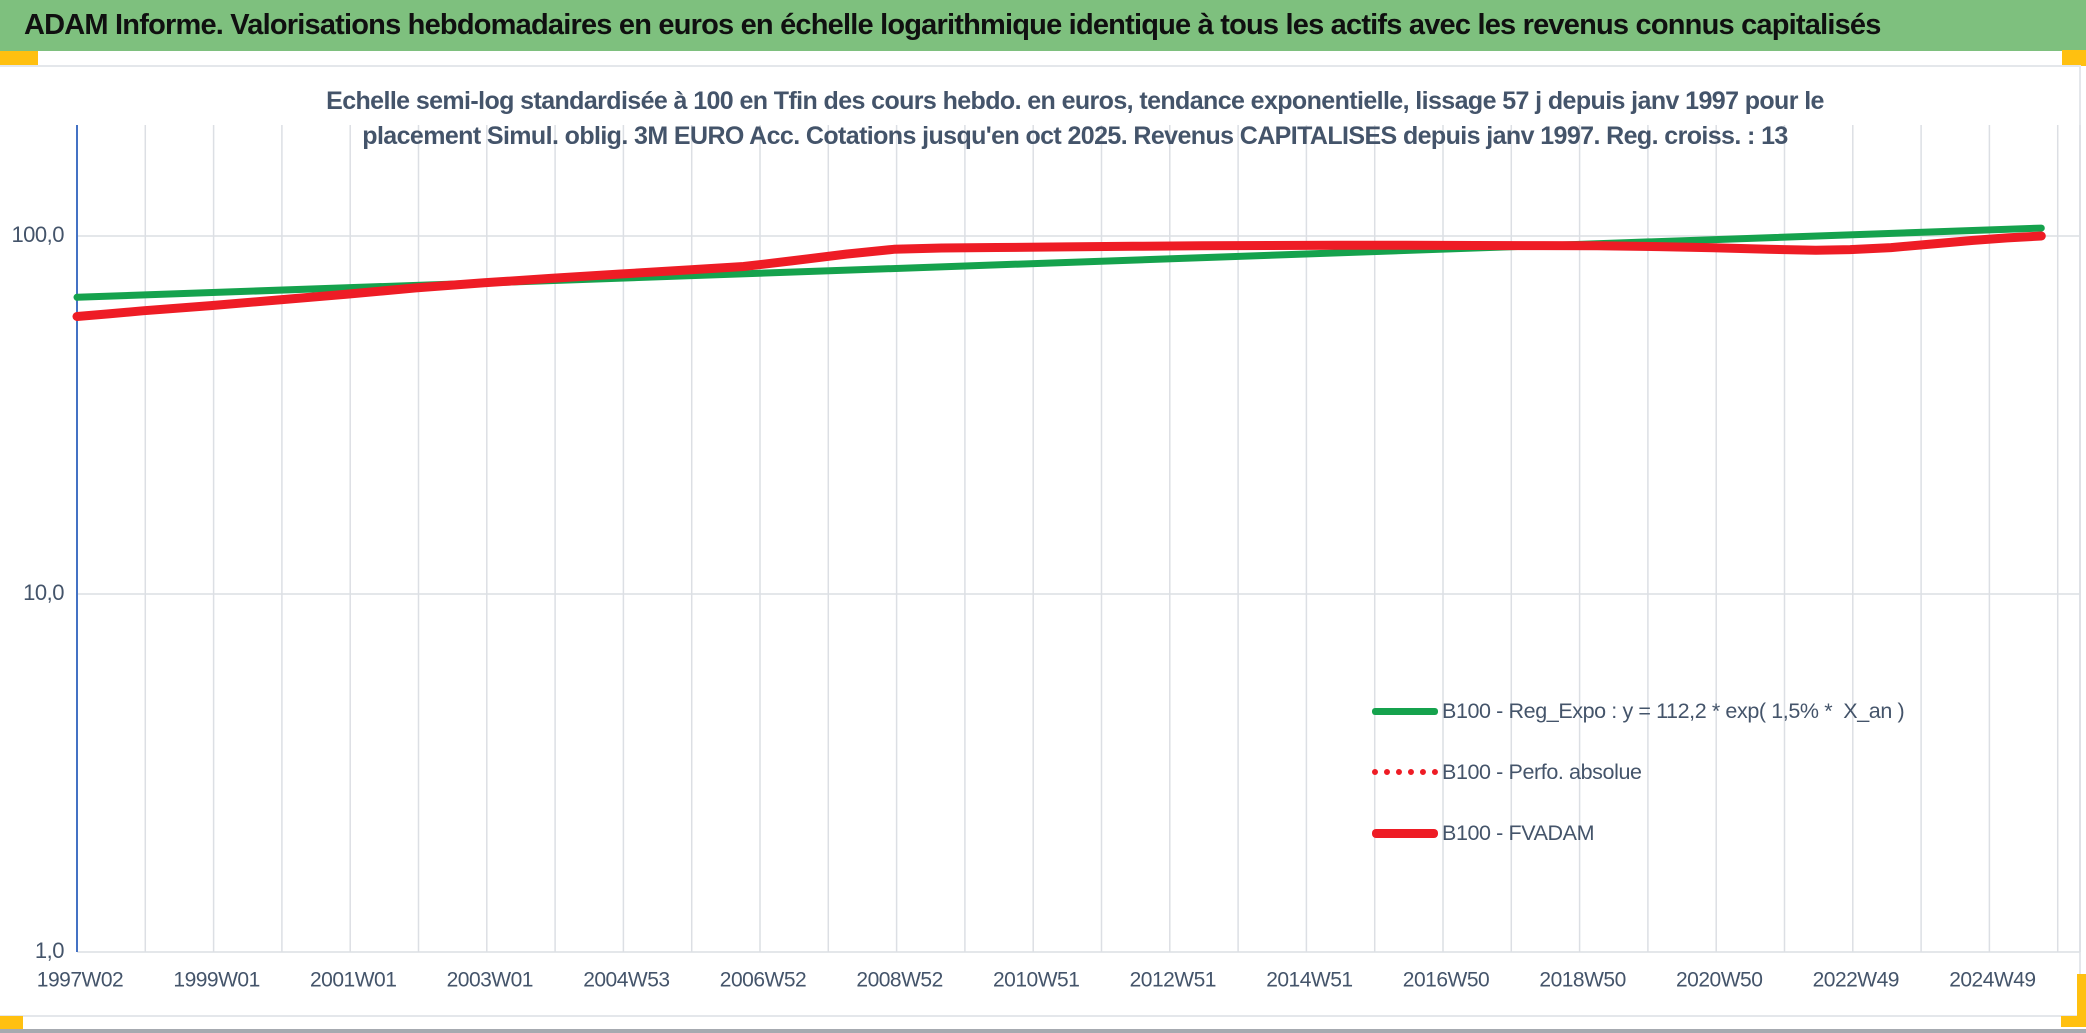 This screenshot has height=1033, width=2086. I want to click on y-tick-label: 10,0, so click(43, 592).